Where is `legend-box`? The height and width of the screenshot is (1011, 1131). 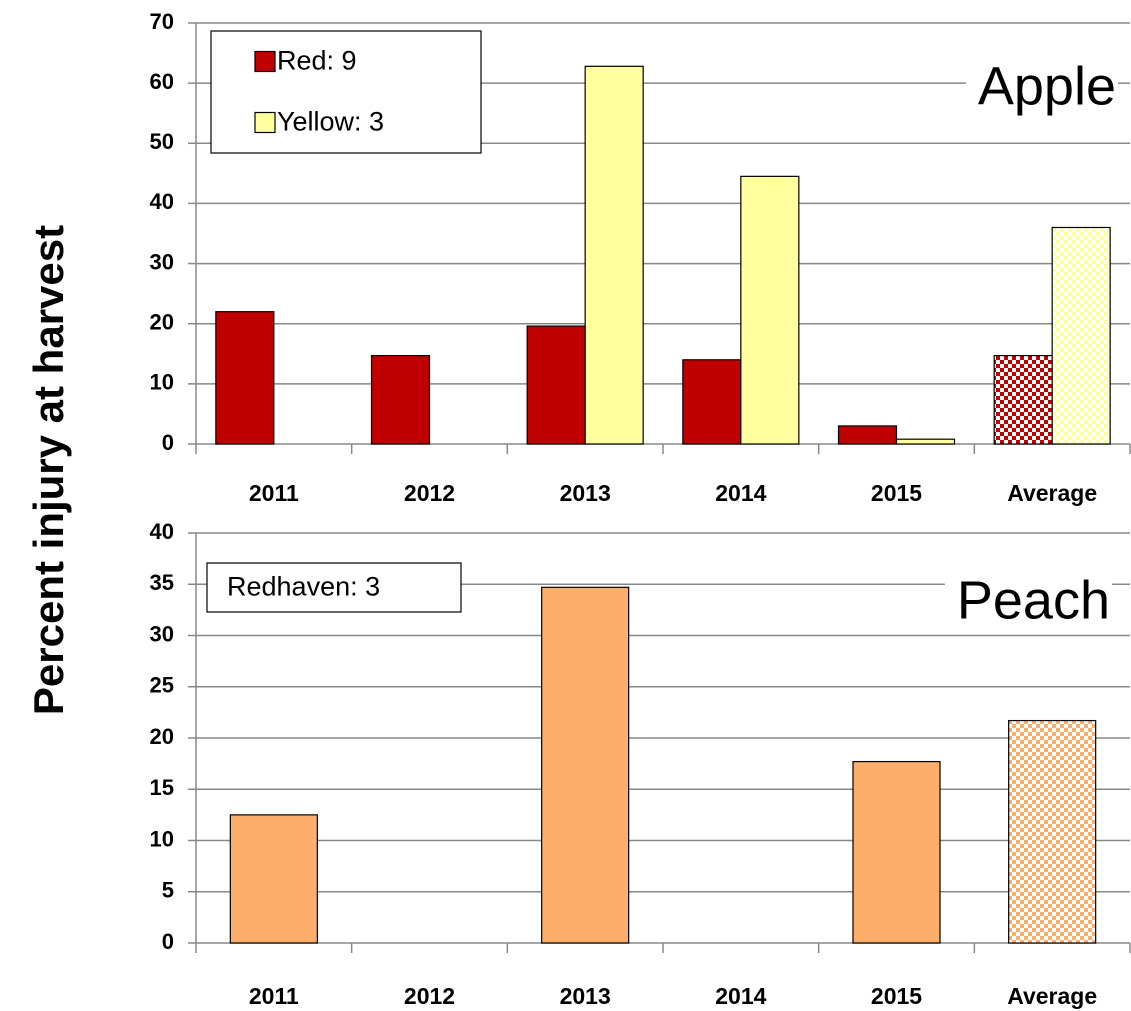 legend-box is located at coordinates (334, 587).